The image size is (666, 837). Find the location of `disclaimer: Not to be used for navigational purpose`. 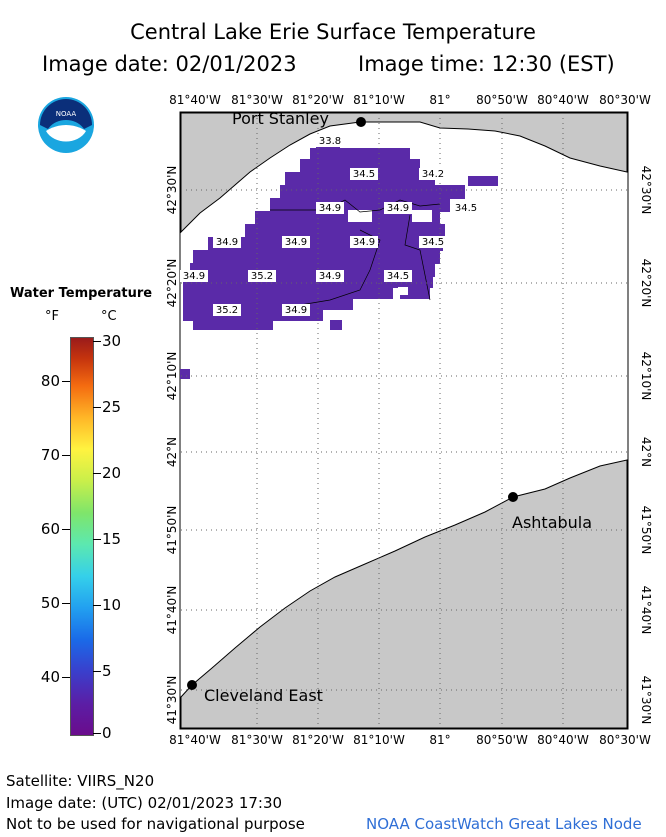

disclaimer: Not to be used for navigational purpose is located at coordinates (155, 824).